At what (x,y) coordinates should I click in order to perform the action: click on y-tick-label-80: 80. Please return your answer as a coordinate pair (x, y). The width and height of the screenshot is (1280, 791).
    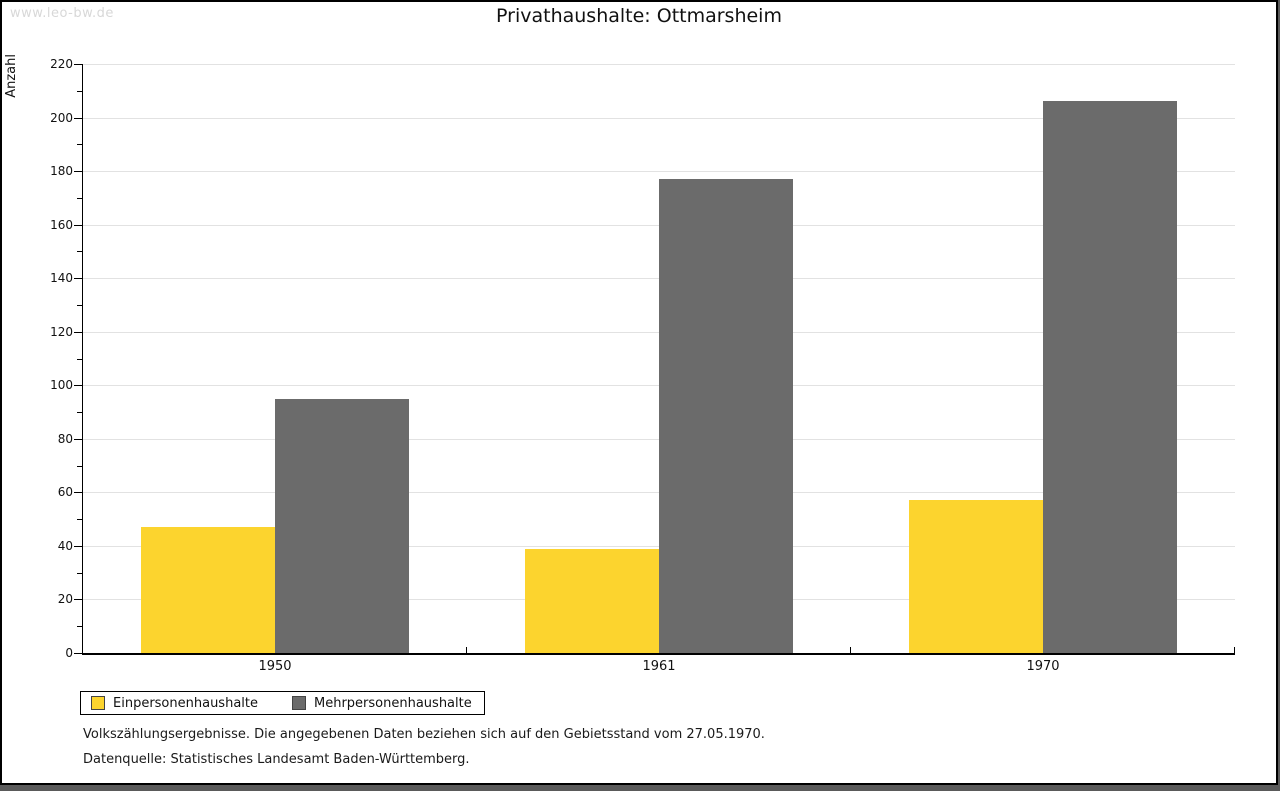
    Looking at the image, I should click on (65, 439).